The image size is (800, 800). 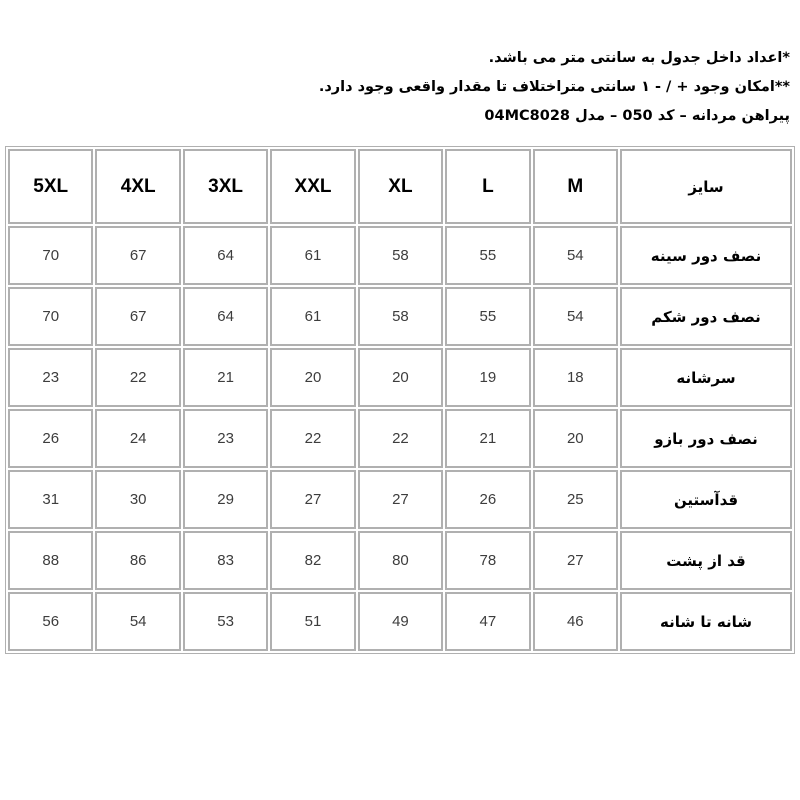 I want to click on measurement-cell: 18, so click(x=575, y=377).